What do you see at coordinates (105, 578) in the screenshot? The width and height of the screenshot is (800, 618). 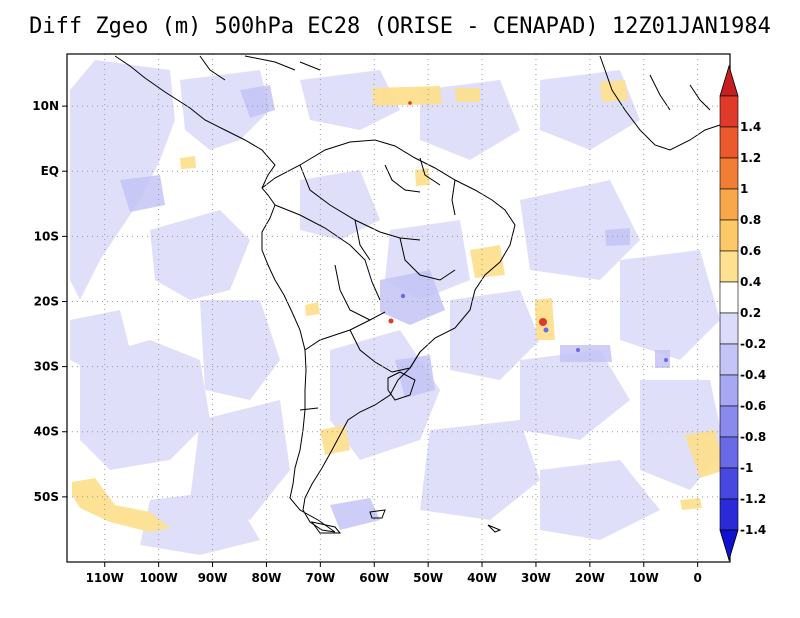 I see `x-tick-label: 110W` at bounding box center [105, 578].